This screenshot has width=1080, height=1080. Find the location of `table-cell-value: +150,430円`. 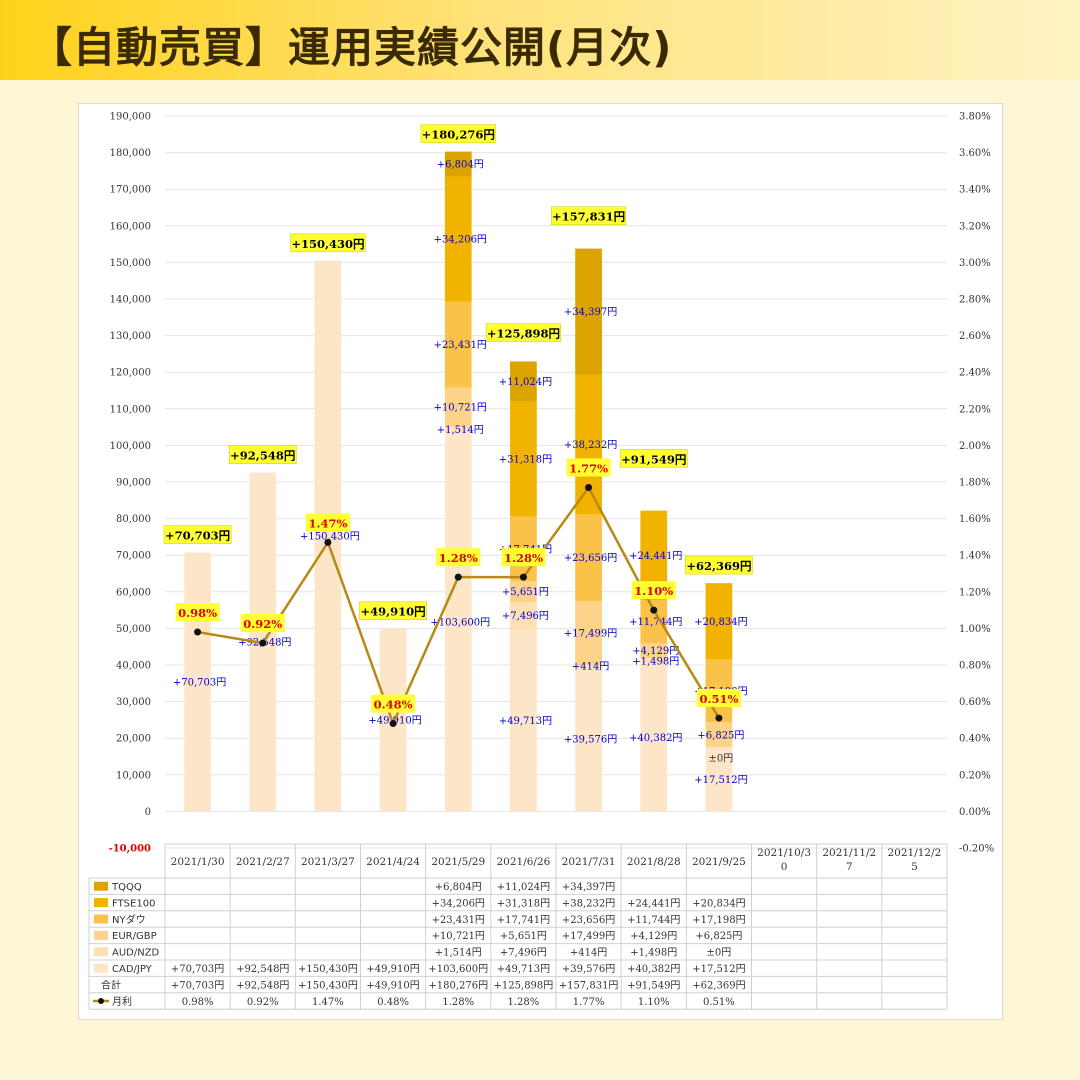

table-cell-value: +150,430円 is located at coordinates (328, 969).